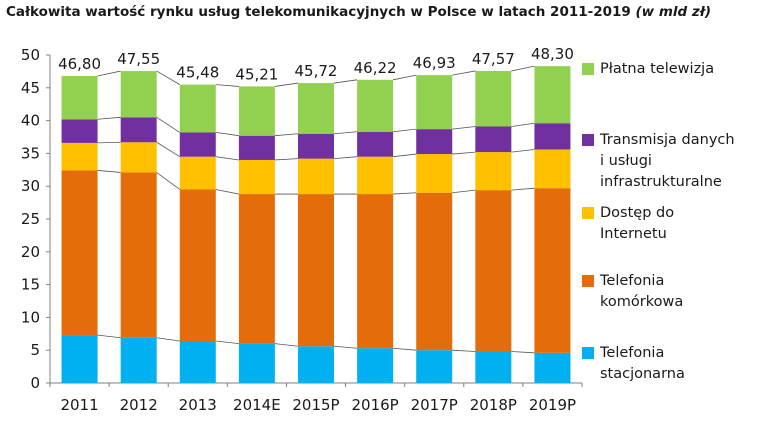 The width and height of the screenshot is (761, 423). I want to click on y-tick-label: 35, so click(30, 153).